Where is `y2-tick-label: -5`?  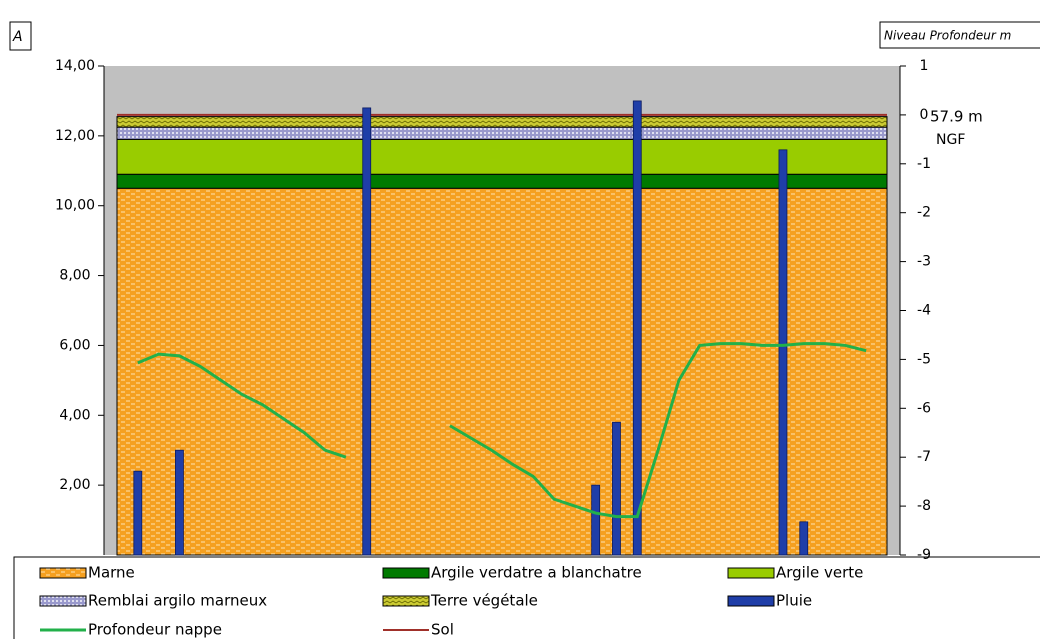
y2-tick-label: -5 is located at coordinates (924, 359).